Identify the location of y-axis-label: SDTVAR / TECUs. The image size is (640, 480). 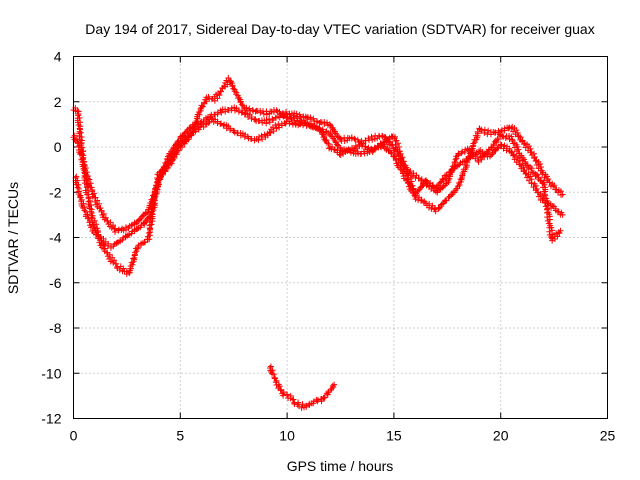
(13, 238).